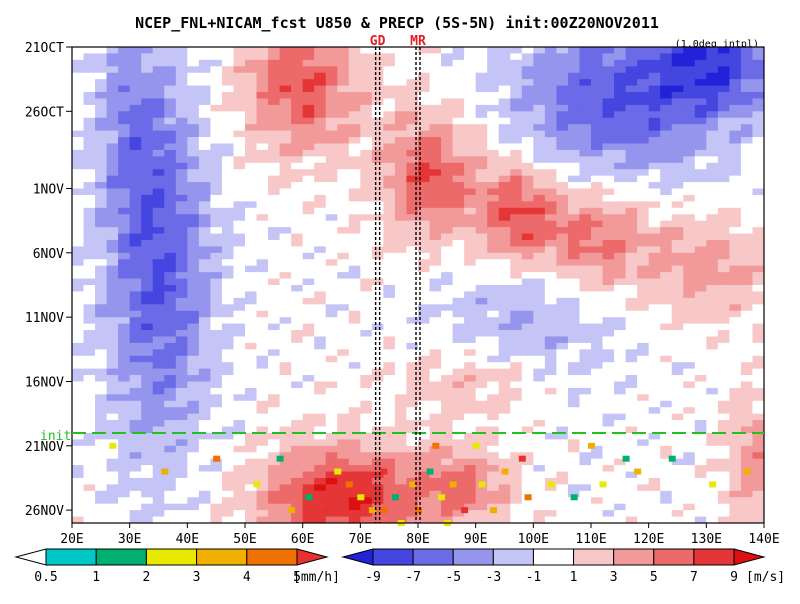 Image resolution: width=800 pixels, height=604 pixels. Describe the element at coordinates (165, 471) in the screenshot. I see `precip-mark` at that location.